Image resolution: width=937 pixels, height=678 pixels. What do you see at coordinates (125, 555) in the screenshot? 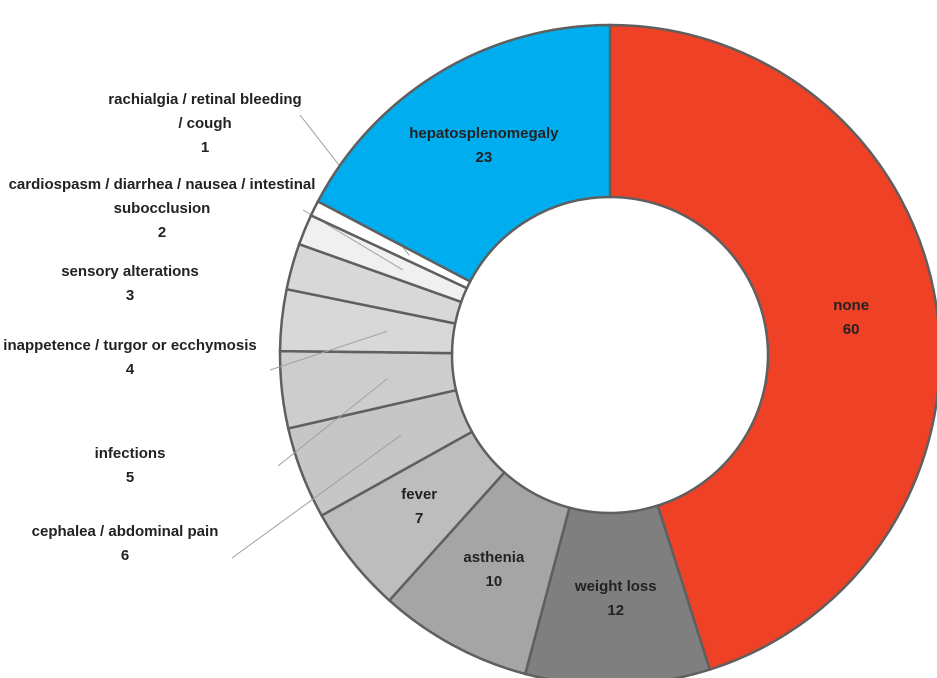
I see `slice-value: 6` at bounding box center [125, 555].